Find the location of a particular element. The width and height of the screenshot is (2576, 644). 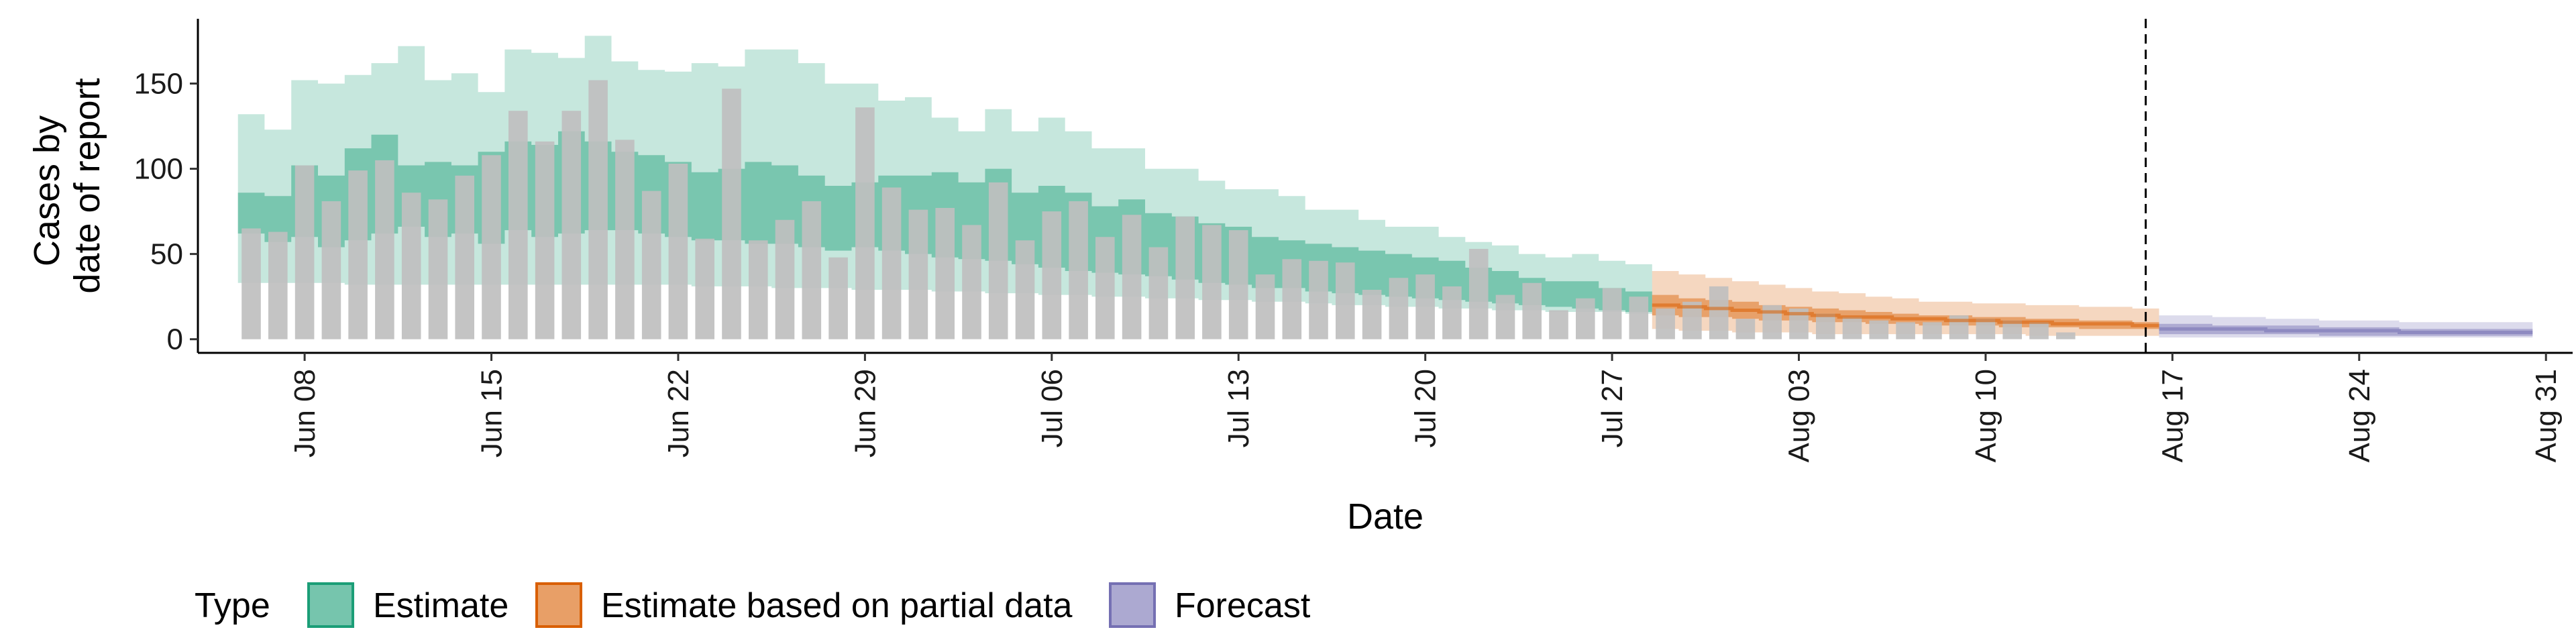

y-tick-label: 150 is located at coordinates (158, 84).